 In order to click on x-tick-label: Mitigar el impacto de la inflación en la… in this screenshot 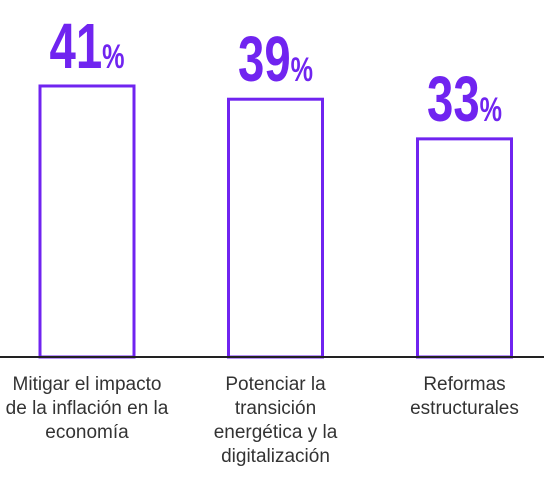, I will do `click(87, 408)`.